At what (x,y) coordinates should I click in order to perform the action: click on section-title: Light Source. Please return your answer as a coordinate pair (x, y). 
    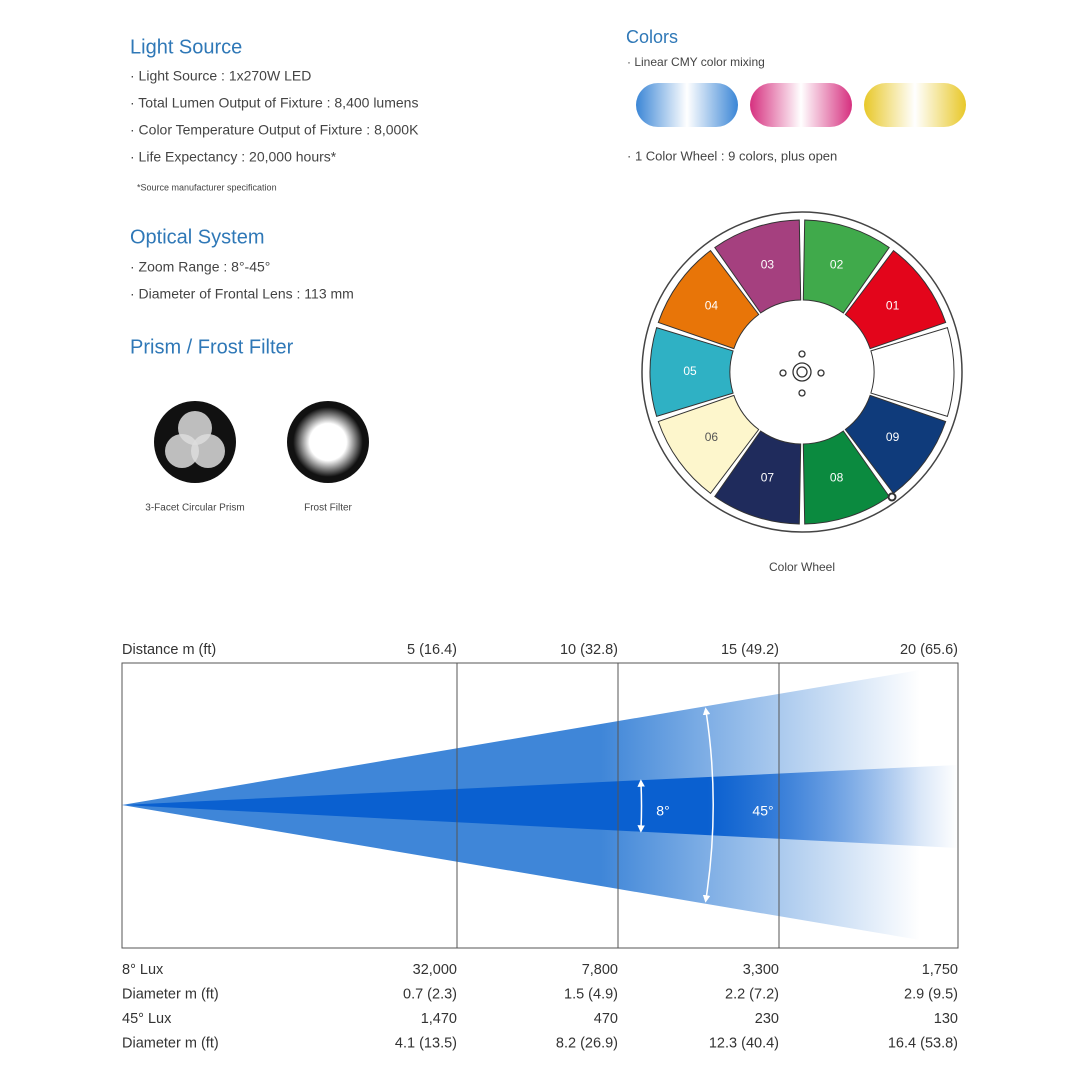
    Looking at the image, I should click on (186, 47).